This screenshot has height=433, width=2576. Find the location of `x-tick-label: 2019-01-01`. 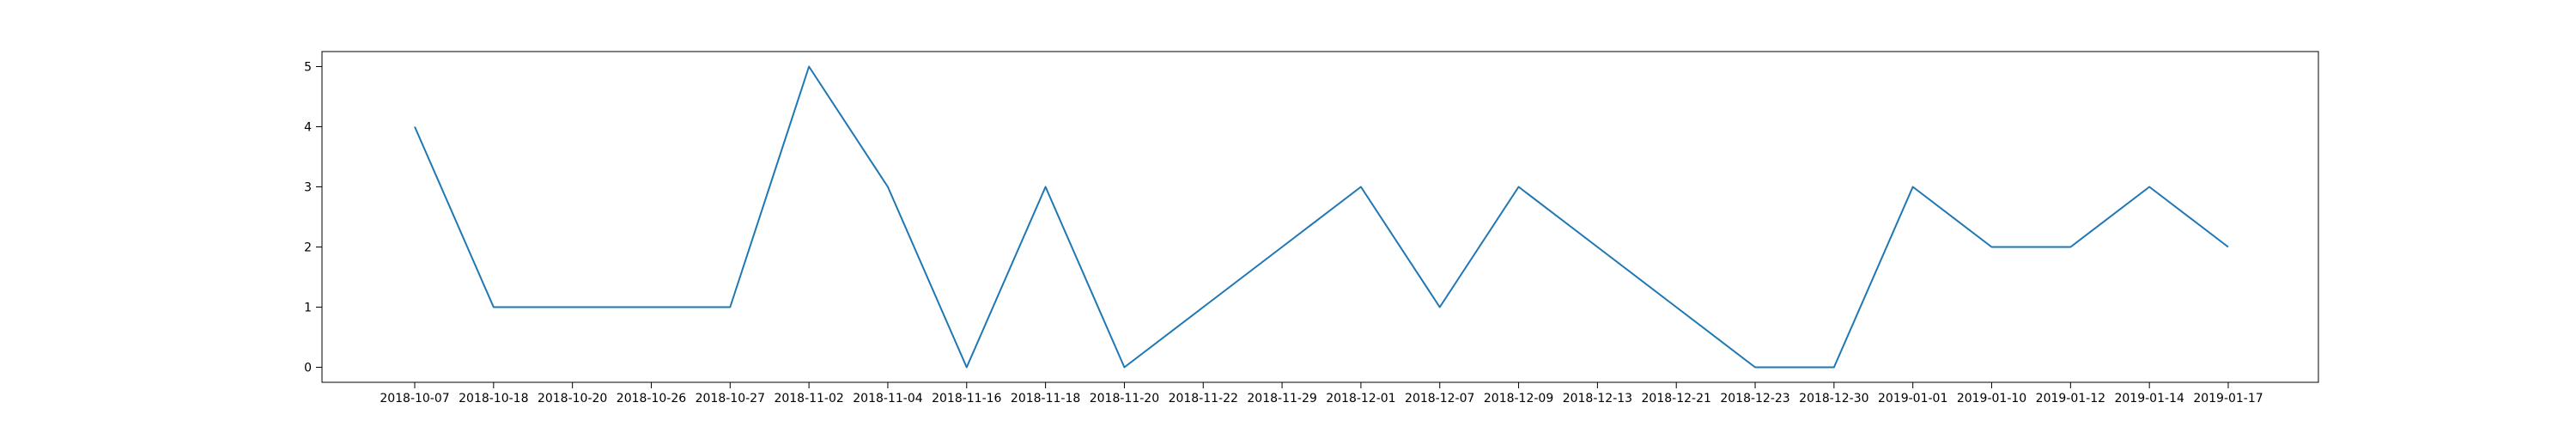

x-tick-label: 2019-01-01 is located at coordinates (1912, 399).